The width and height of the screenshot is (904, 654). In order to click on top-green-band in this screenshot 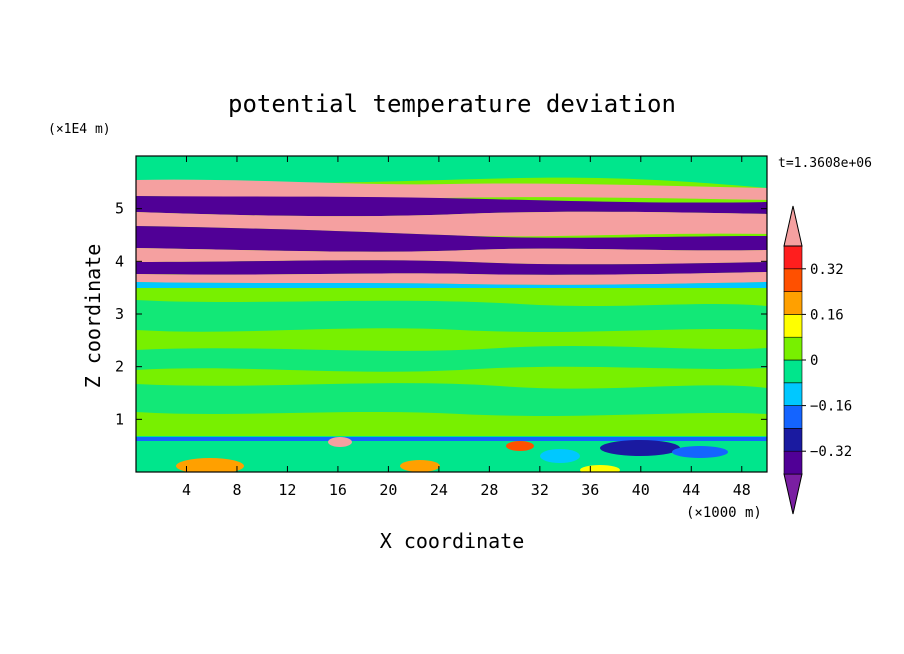, I will do `click(451, 172)`.